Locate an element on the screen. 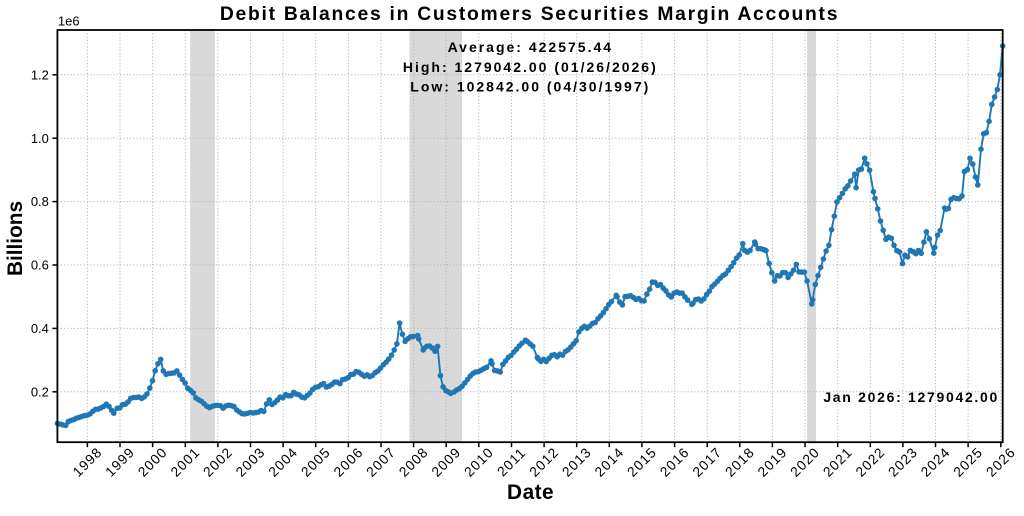 This screenshot has width=1024, height=516. svg-text: High: 1279042.00 (01/26/2026) is located at coordinates (530, 67).